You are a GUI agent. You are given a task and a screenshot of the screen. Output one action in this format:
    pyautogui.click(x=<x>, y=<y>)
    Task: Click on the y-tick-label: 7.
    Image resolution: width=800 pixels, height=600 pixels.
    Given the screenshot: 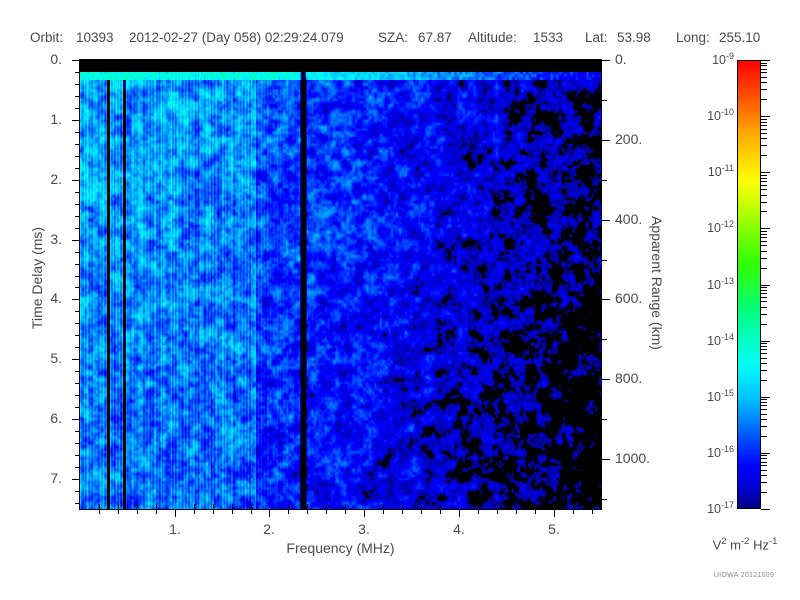 What is the action you would take?
    pyautogui.click(x=56, y=478)
    